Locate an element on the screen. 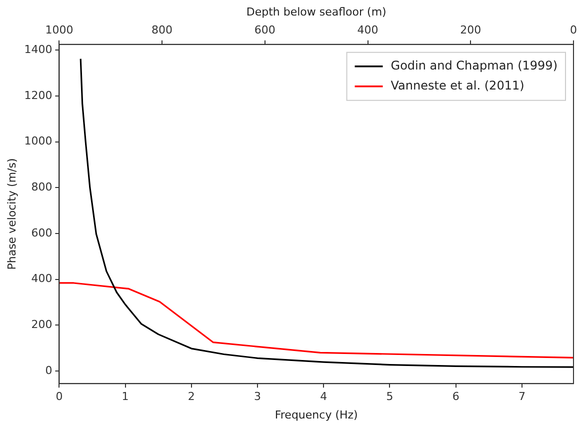 The image size is (580, 428). x2-tick-label: 0 is located at coordinates (573, 30).